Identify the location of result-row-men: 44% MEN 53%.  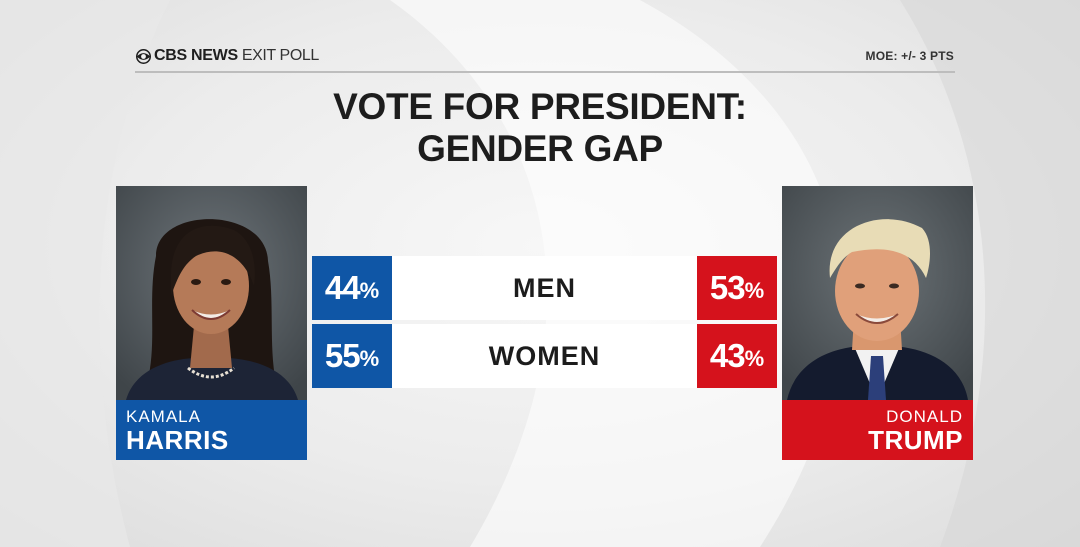
(544, 288).